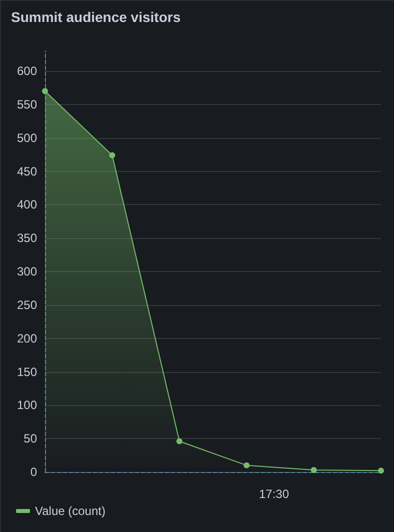  Describe the element at coordinates (27, 305) in the screenshot. I see `y-tick-label: 250` at that location.